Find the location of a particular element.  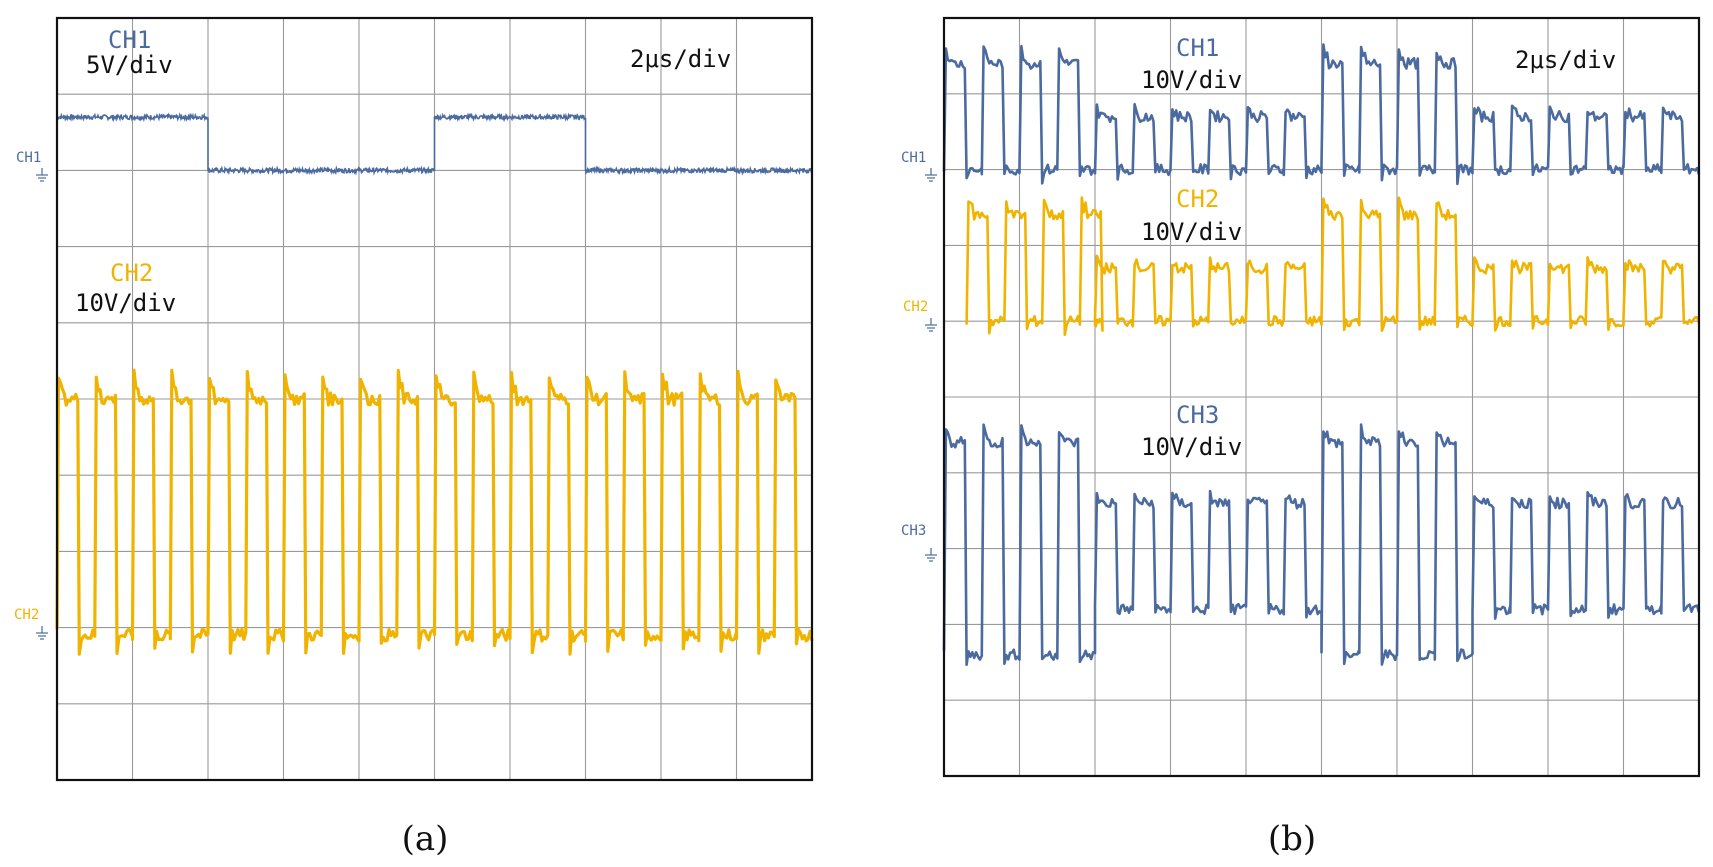

panel-b-ch2-marker: CH2 is located at coordinates (915, 307).